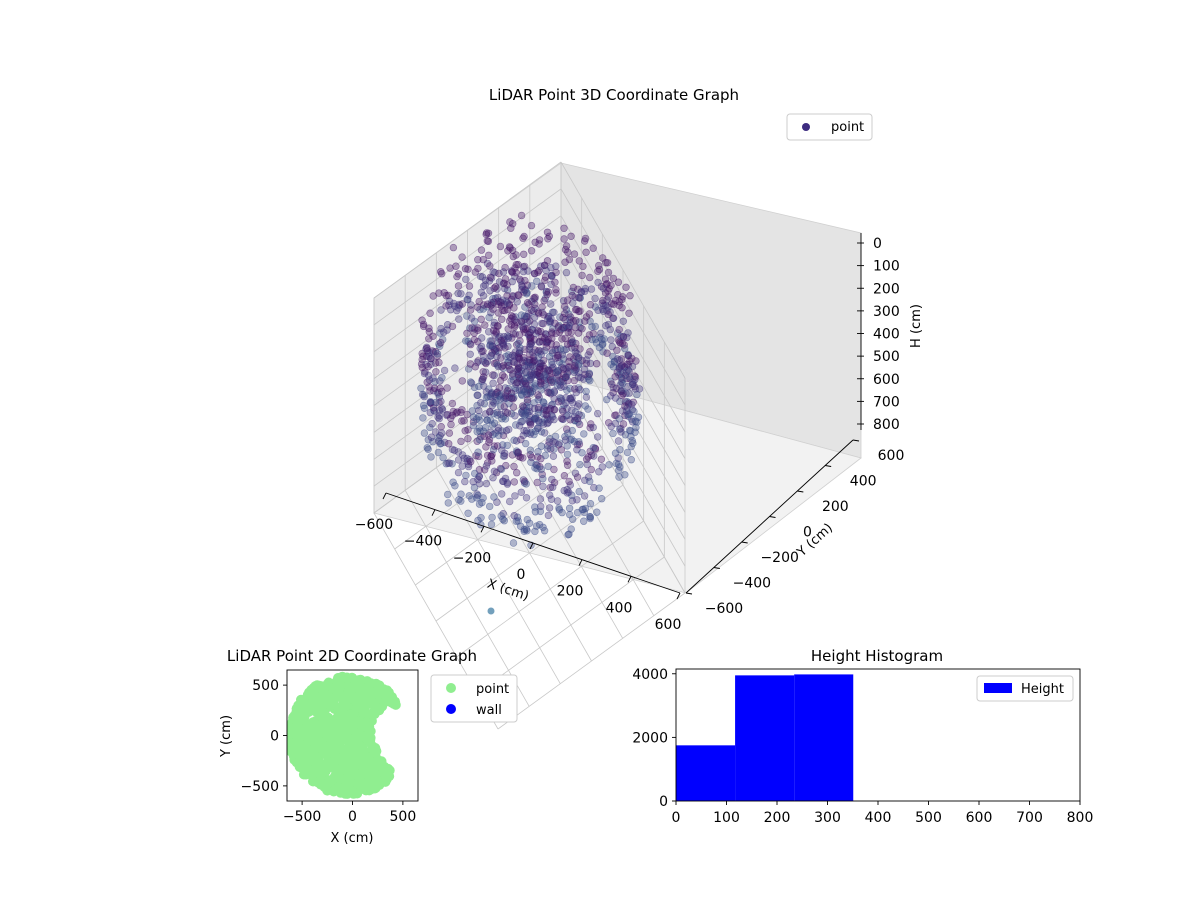  I want to click on grid-line, so click(467, 257).